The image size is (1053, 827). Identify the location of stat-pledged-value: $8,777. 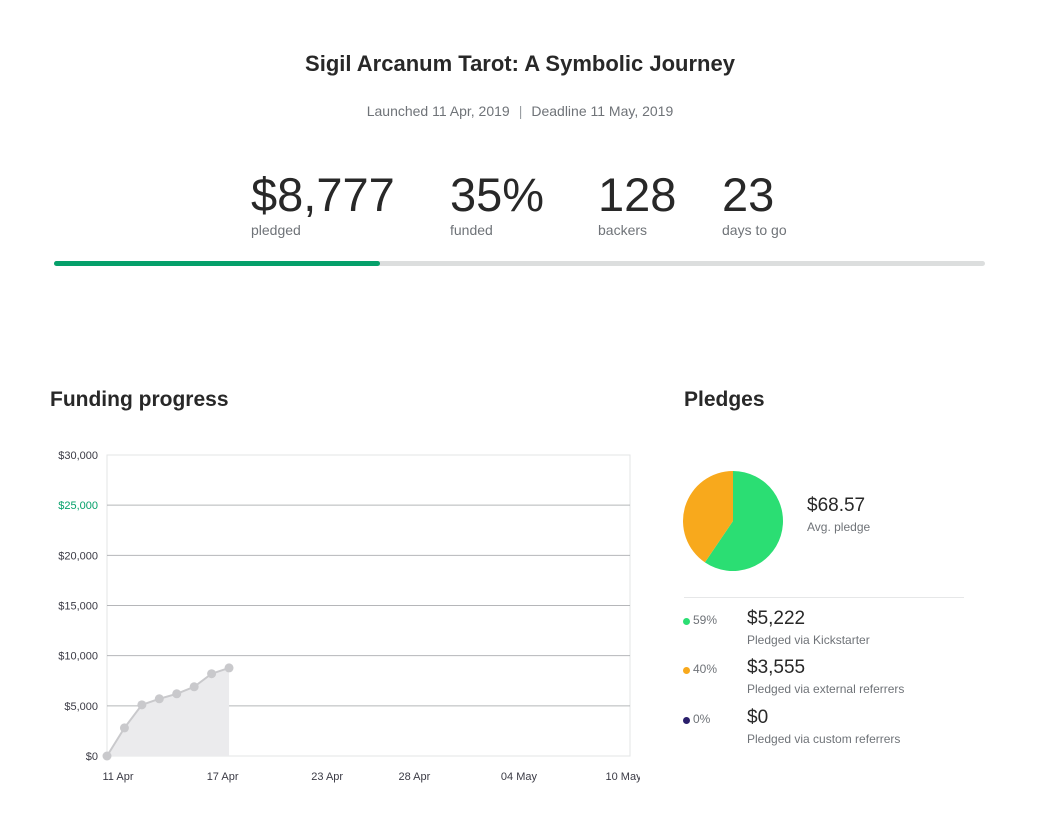
(323, 194).